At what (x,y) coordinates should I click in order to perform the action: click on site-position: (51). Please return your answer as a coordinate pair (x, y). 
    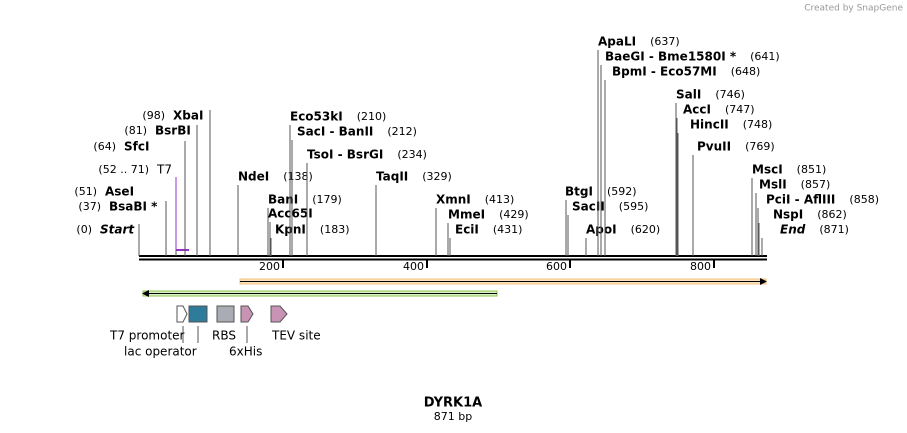
    Looking at the image, I should click on (85, 191).